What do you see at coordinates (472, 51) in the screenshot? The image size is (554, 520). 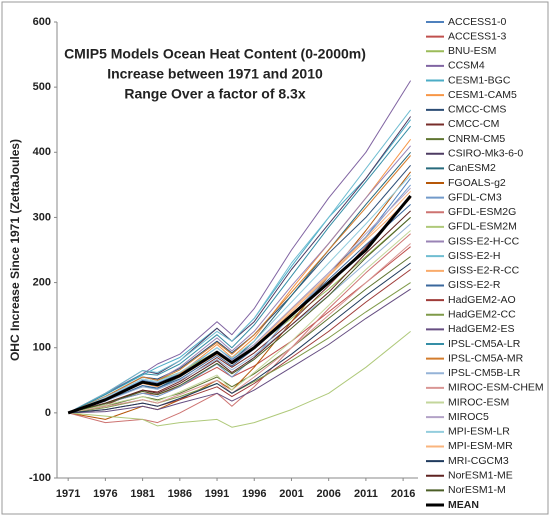 I see `legend-label: BNU-ESM` at bounding box center [472, 51].